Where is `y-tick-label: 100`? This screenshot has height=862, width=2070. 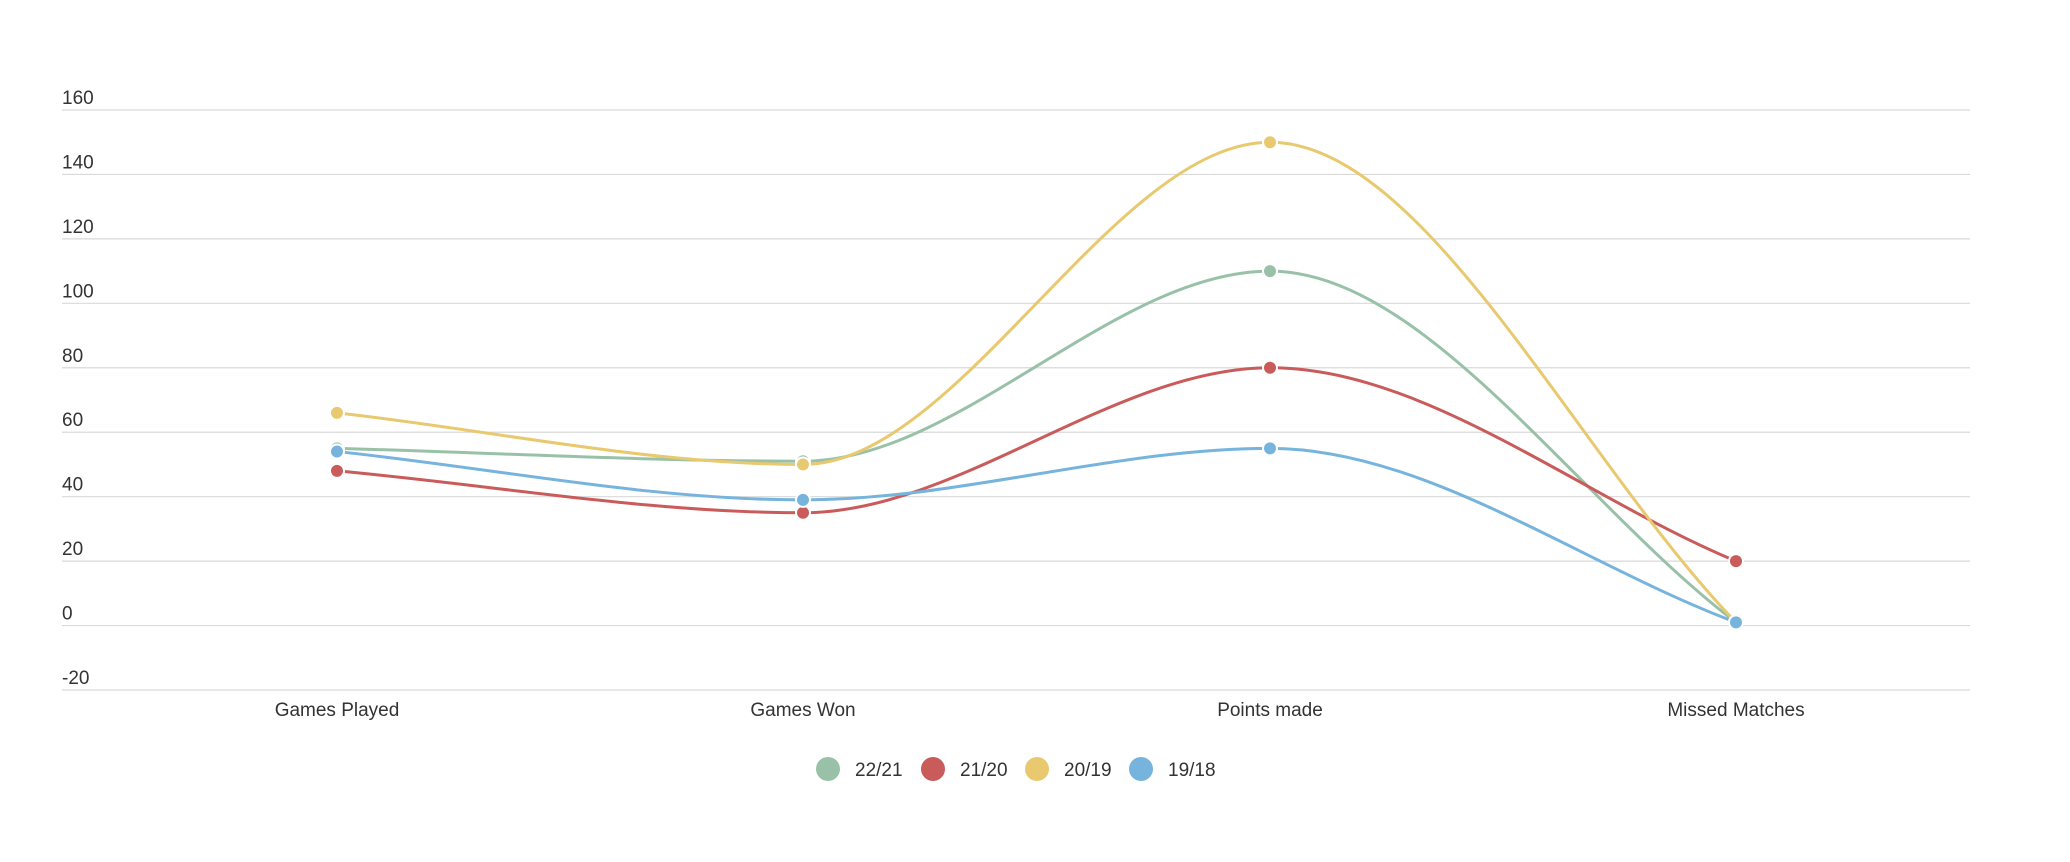 y-tick-label: 100 is located at coordinates (78, 291).